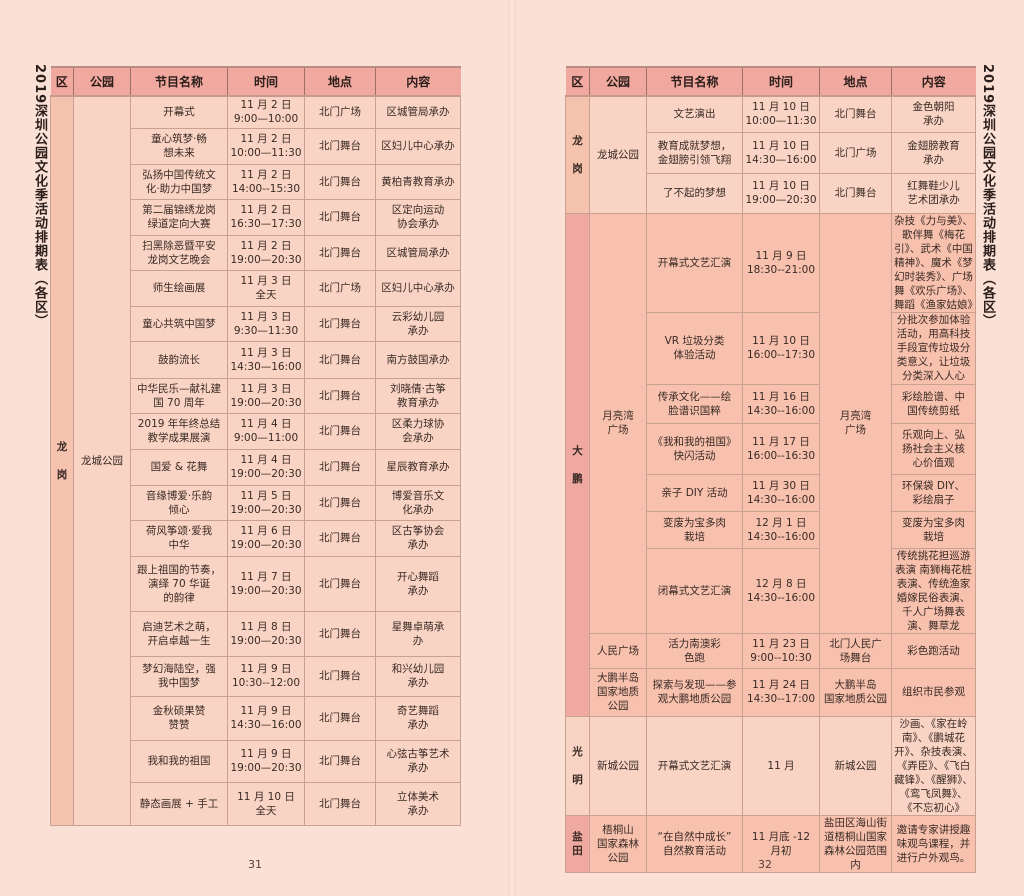 This screenshot has height=896, width=1024. What do you see at coordinates (765, 864) in the screenshot?
I see `page-number-text: 32` at bounding box center [765, 864].